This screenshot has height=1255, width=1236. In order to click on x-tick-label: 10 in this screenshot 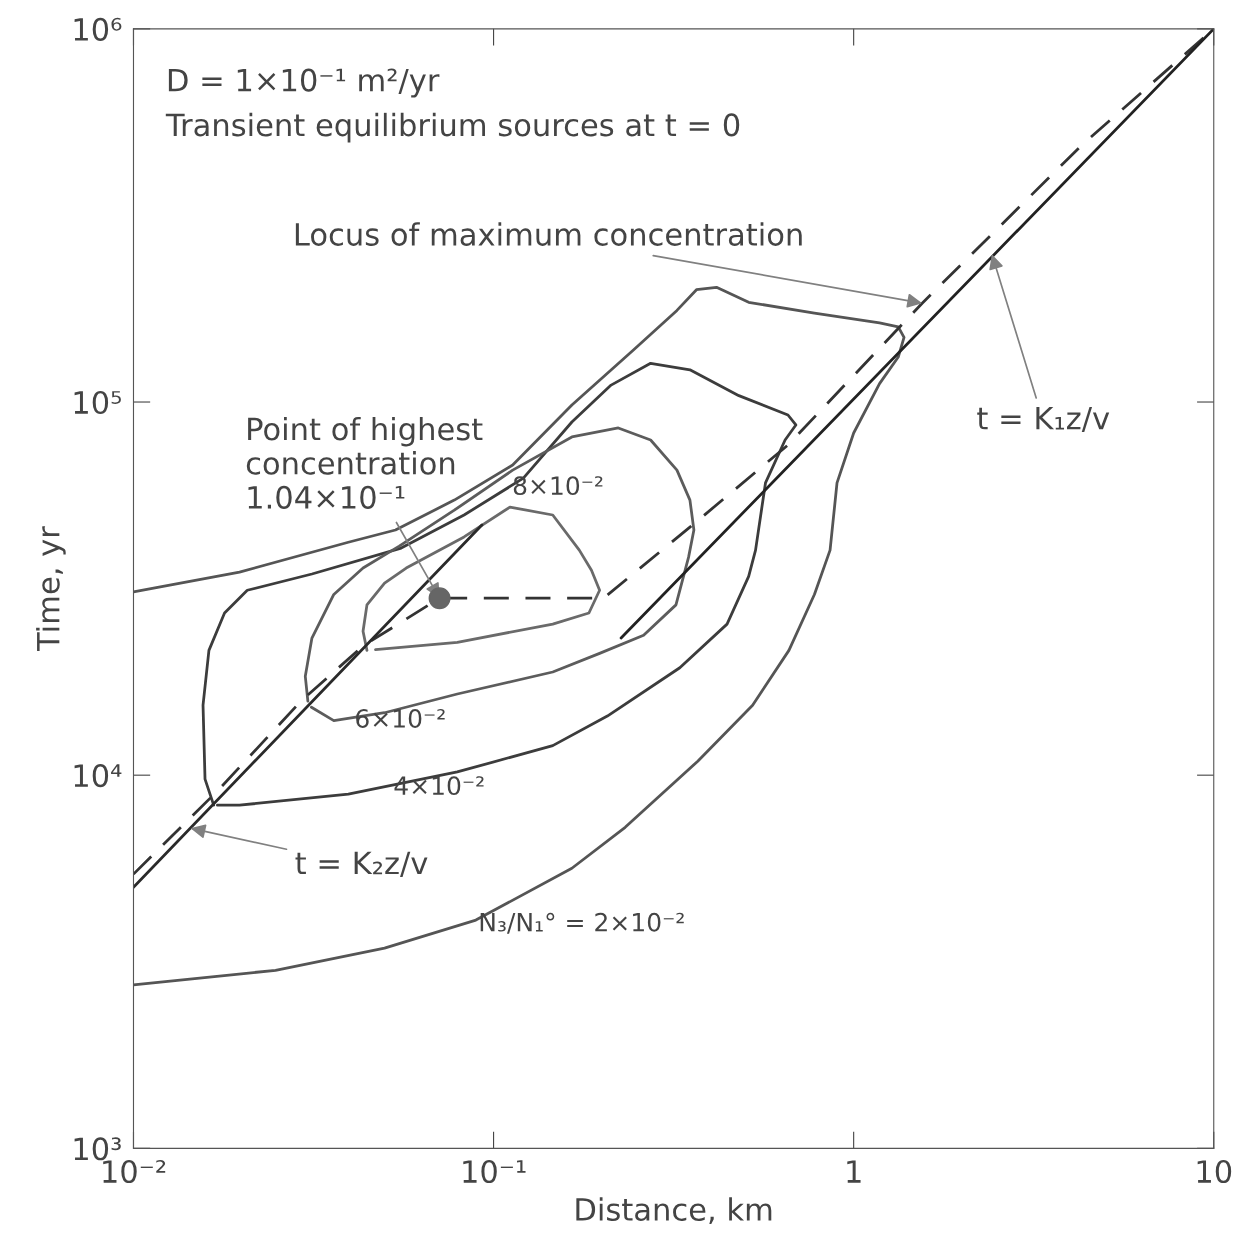, I will do `click(1214, 1171)`.